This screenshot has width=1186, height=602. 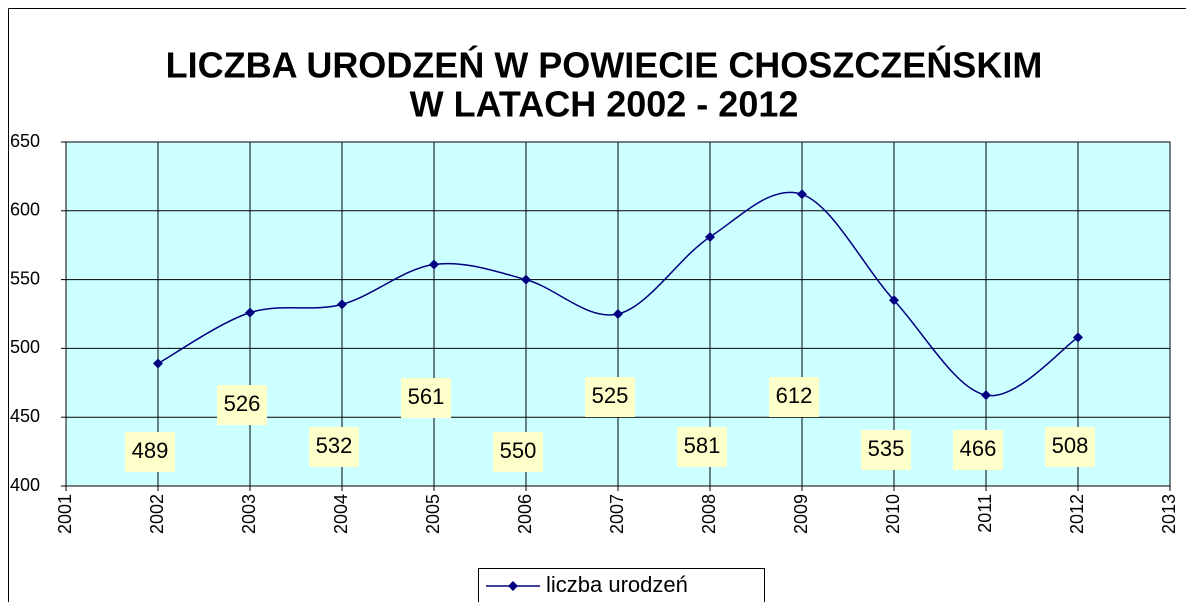 I want to click on data-label: 532, so click(x=334, y=445).